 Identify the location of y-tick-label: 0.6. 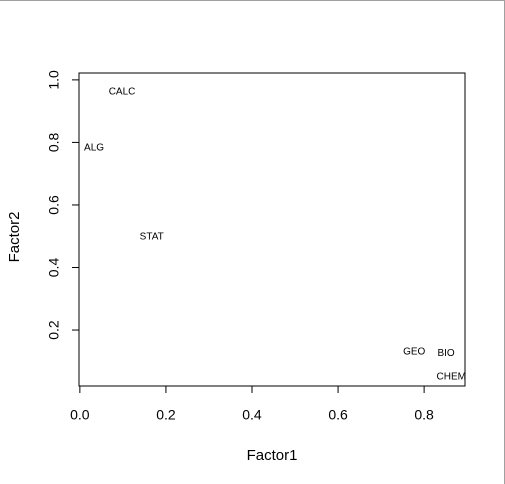
(54, 205).